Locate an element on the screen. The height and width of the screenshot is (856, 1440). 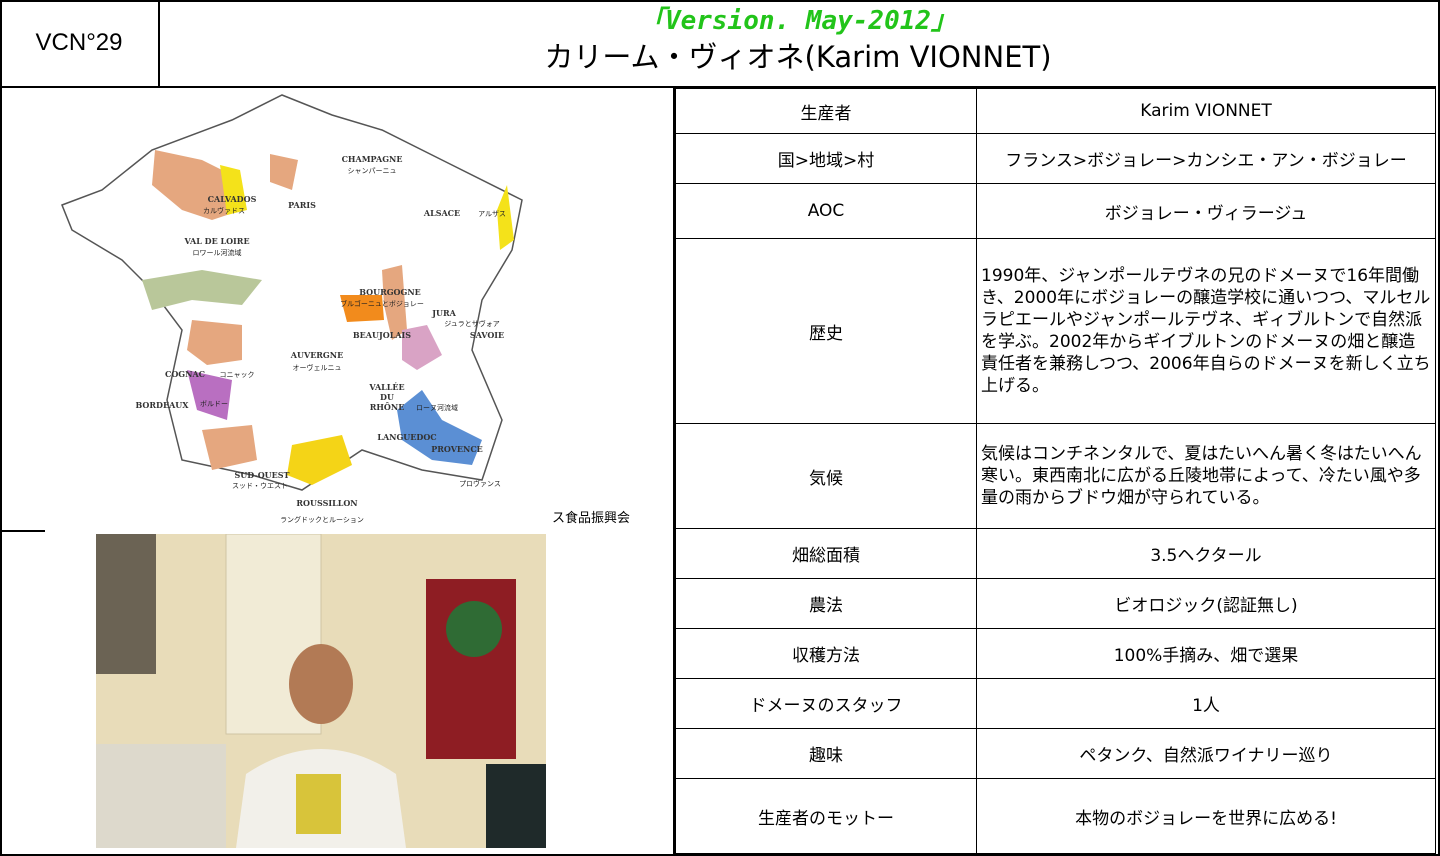
row-label: ドメーヌのスタッフ is located at coordinates (826, 703).